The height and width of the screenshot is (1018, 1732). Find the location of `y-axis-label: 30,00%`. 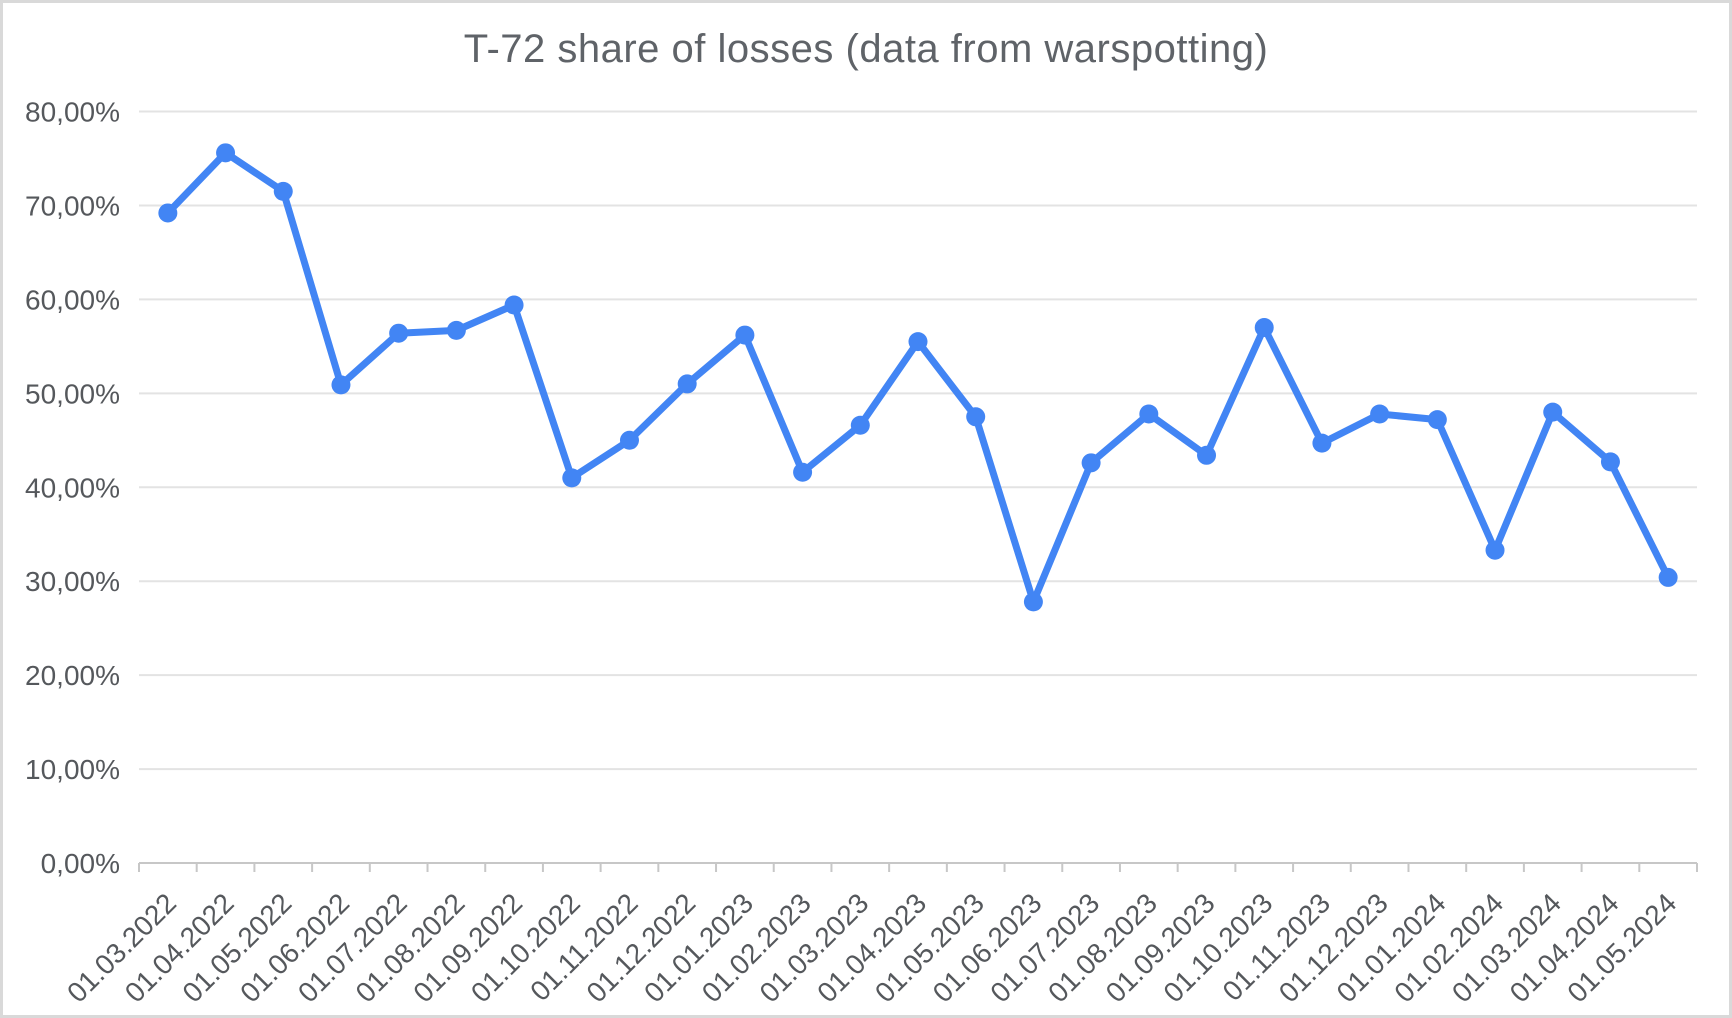

y-axis-label: 30,00% is located at coordinates (72, 581).